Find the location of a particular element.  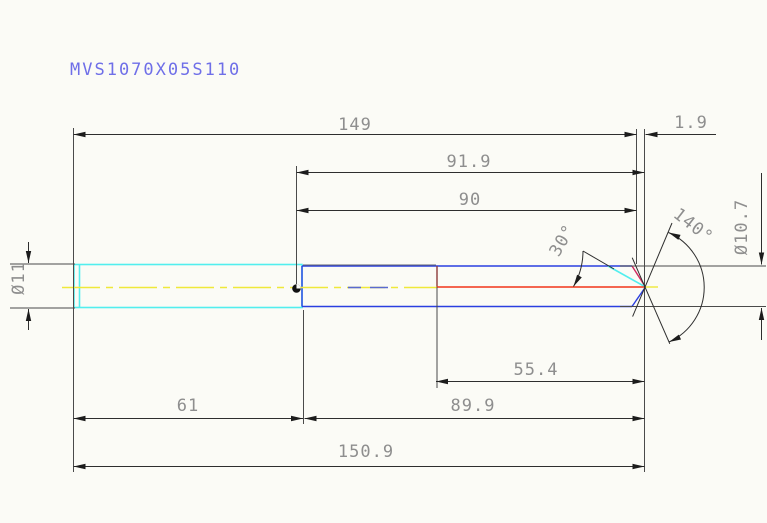

dim-text-overall-length: 149 is located at coordinates (355, 125).